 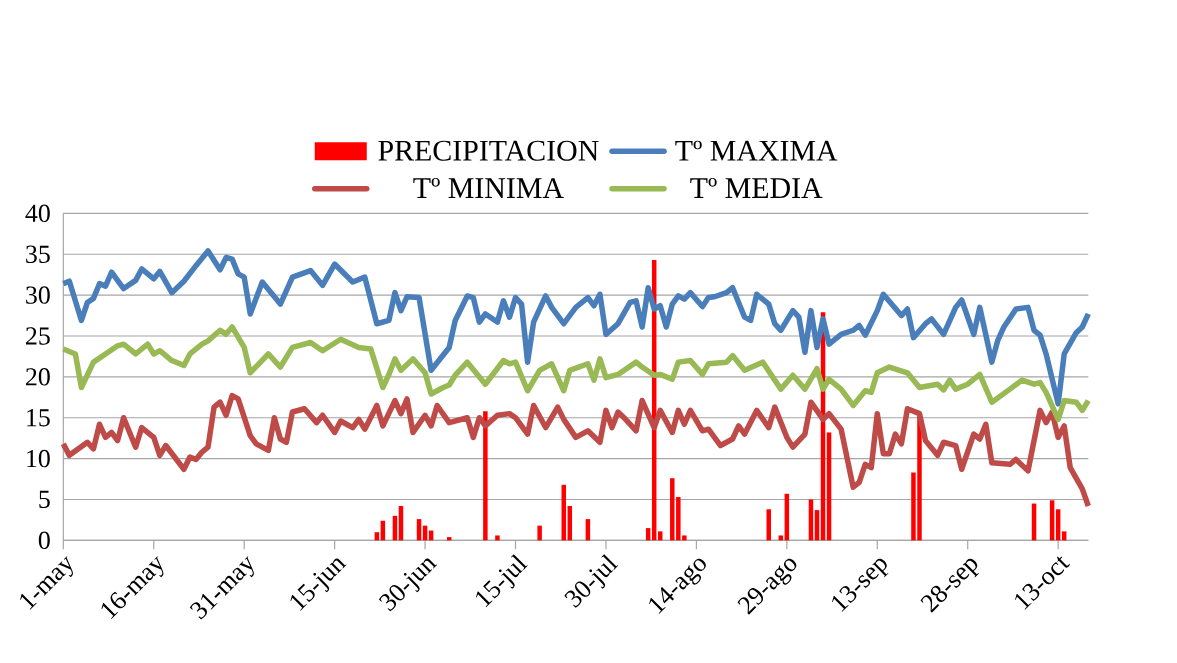 What do you see at coordinates (37, 213) in the screenshot?
I see `y-tick-label: 40` at bounding box center [37, 213].